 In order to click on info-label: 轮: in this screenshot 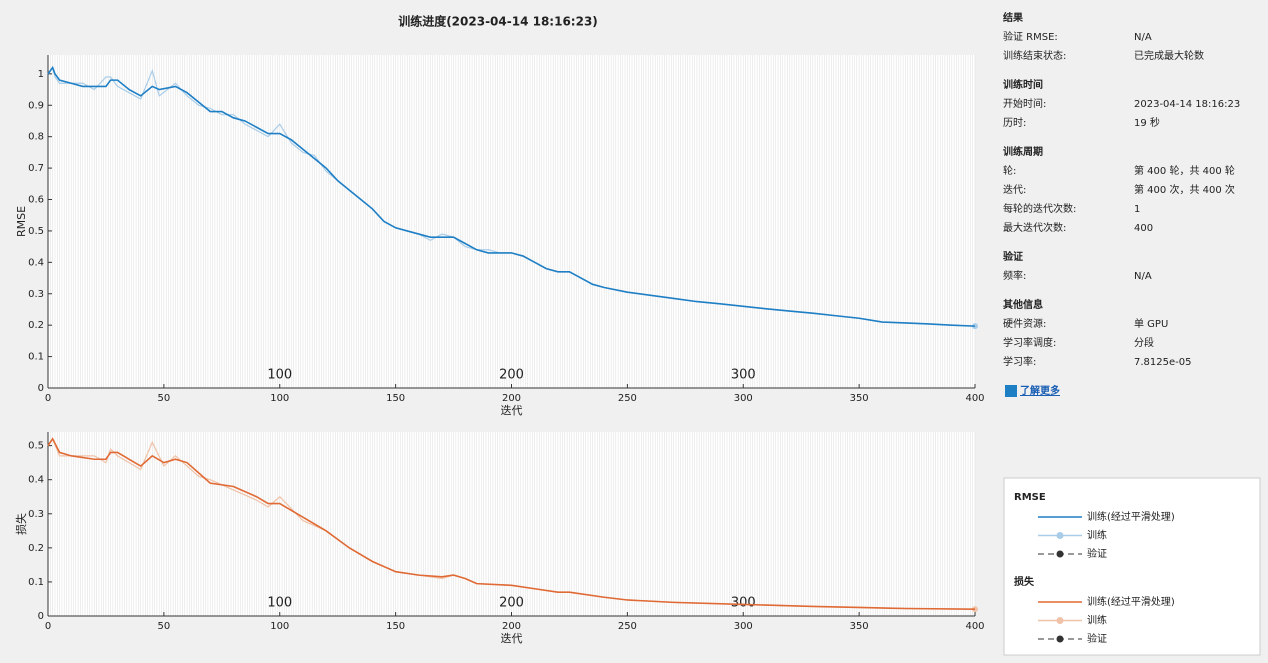, I will do `click(1009, 170)`.